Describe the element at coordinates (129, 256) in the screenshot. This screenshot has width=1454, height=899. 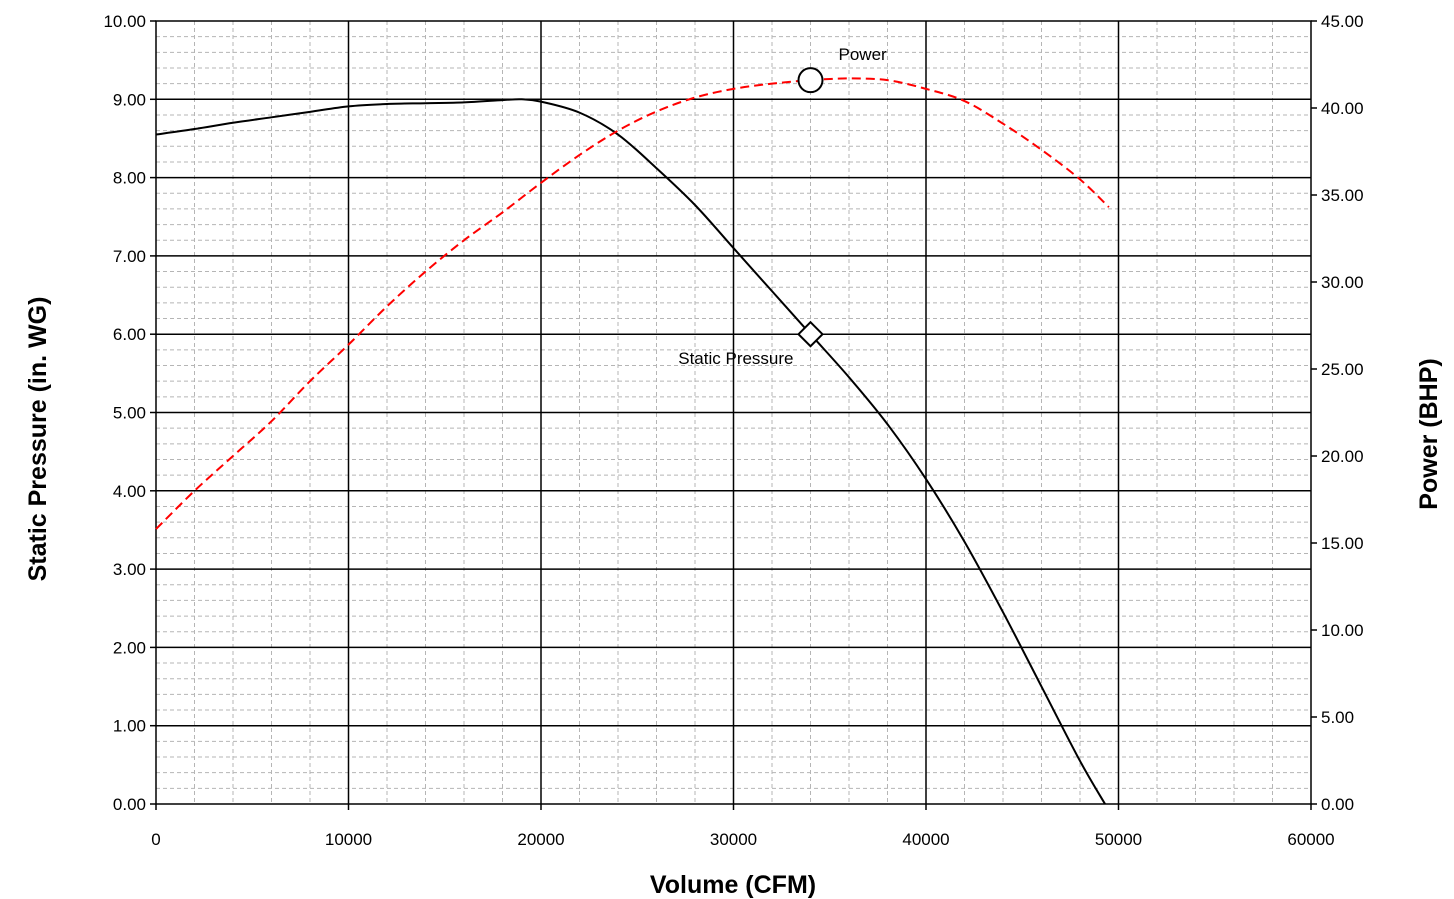
I see `left-tick-label: 7.00` at that location.